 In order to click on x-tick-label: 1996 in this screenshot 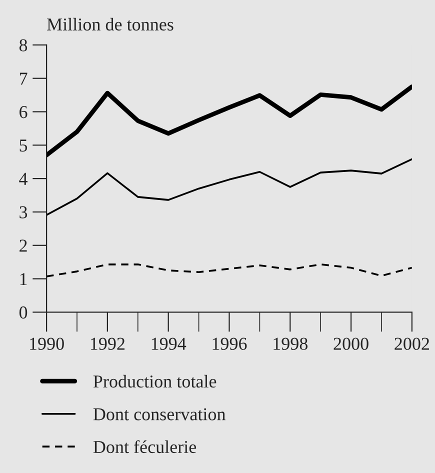, I will do `click(229, 344)`.